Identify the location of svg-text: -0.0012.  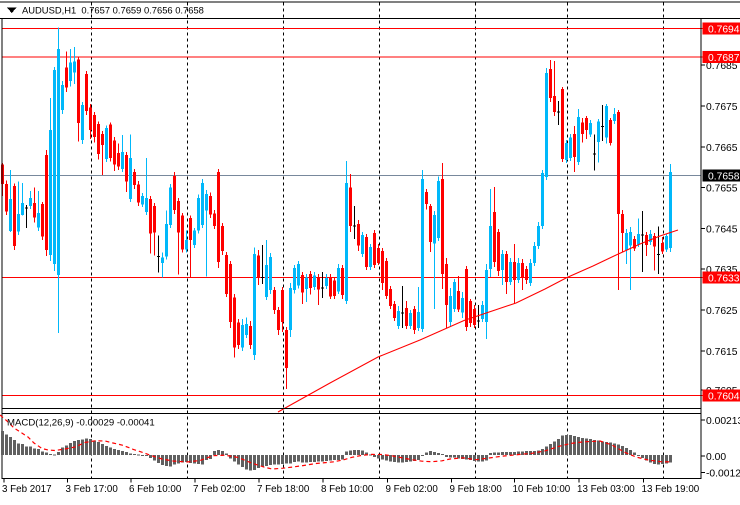
(723, 474).